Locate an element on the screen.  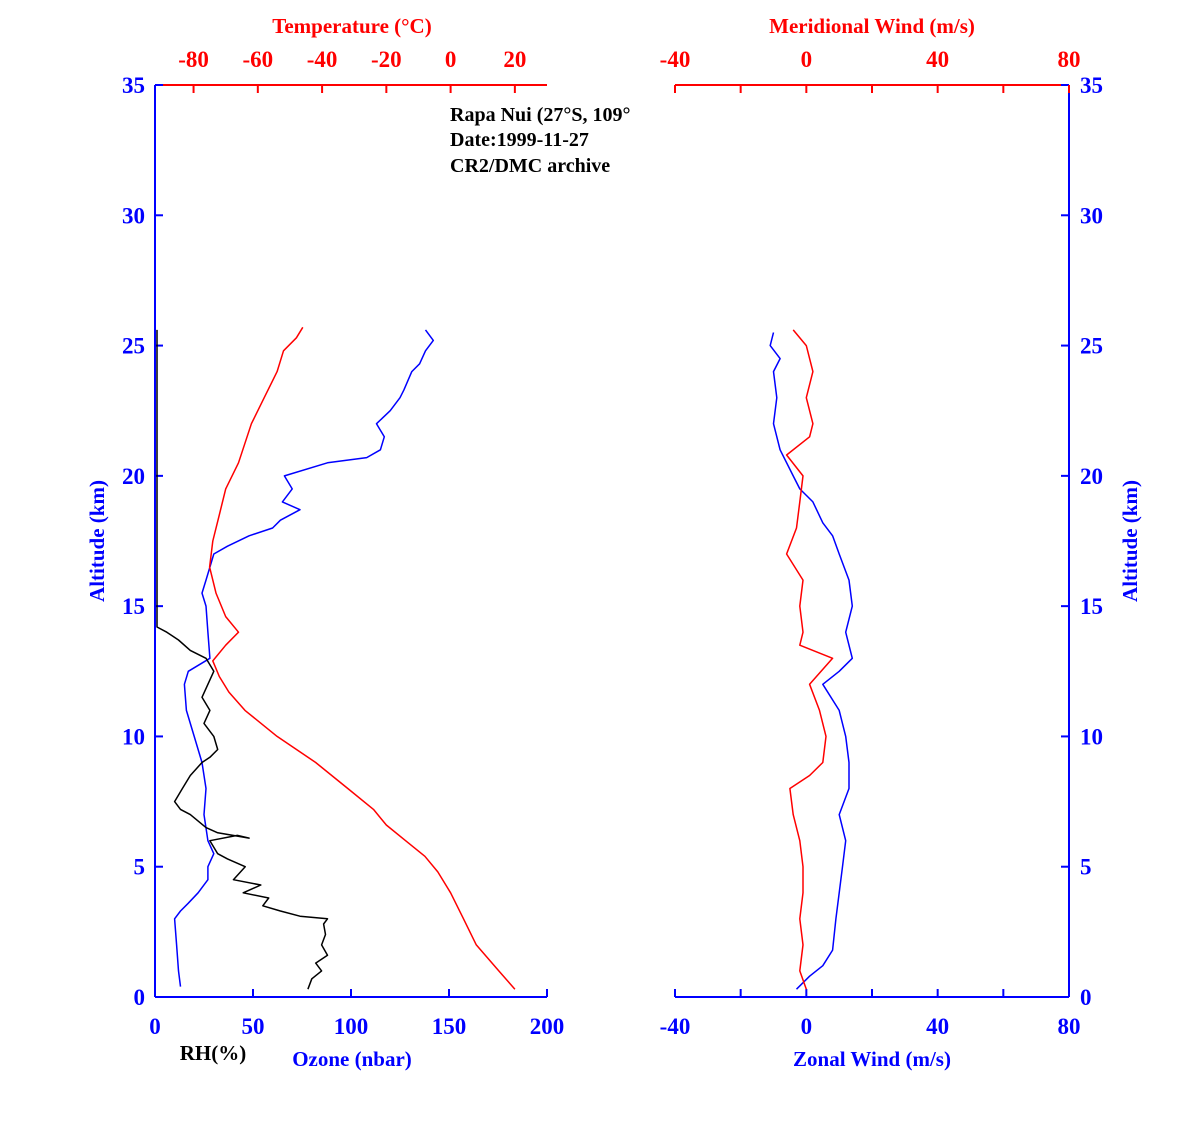
left-altitude-tick-label: 30 is located at coordinates (133, 215).